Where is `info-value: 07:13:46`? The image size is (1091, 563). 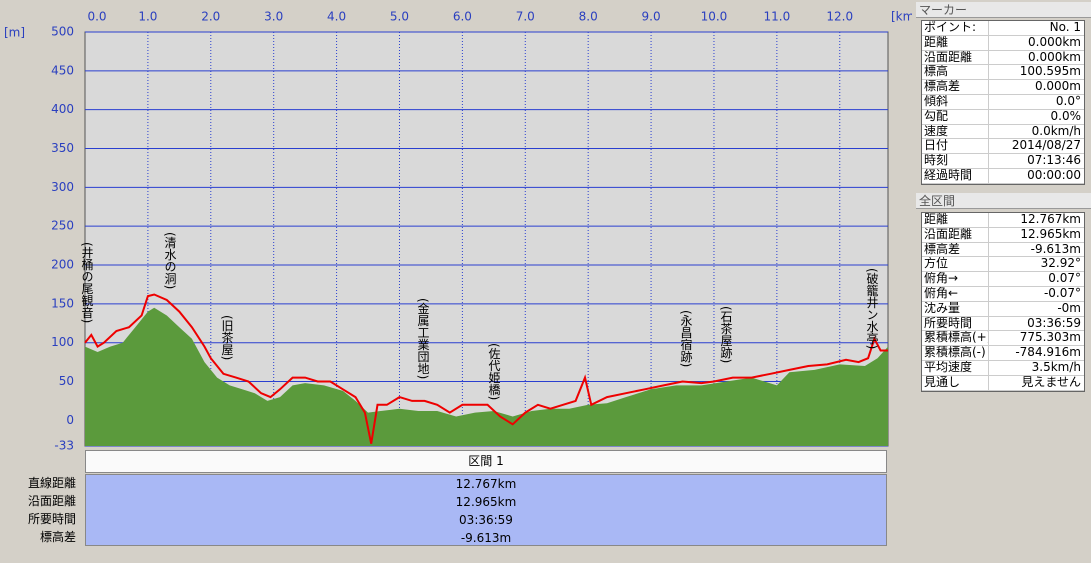
info-value: 07:13:46 is located at coordinates (1054, 161).